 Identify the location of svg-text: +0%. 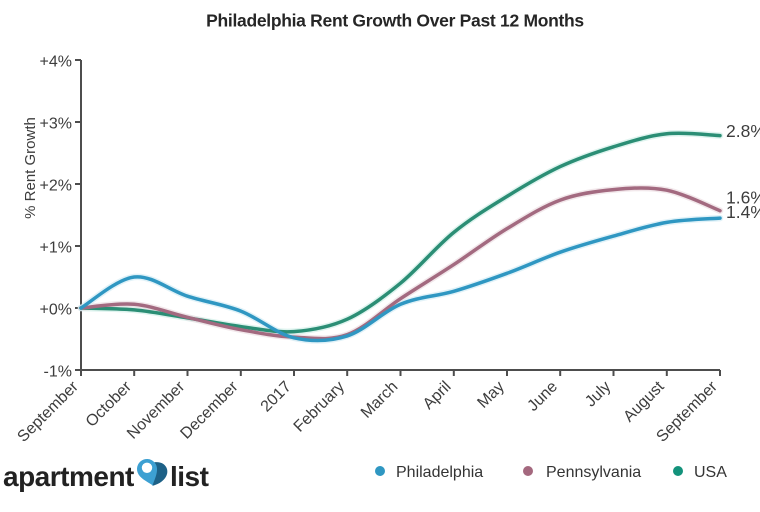
(56, 310).